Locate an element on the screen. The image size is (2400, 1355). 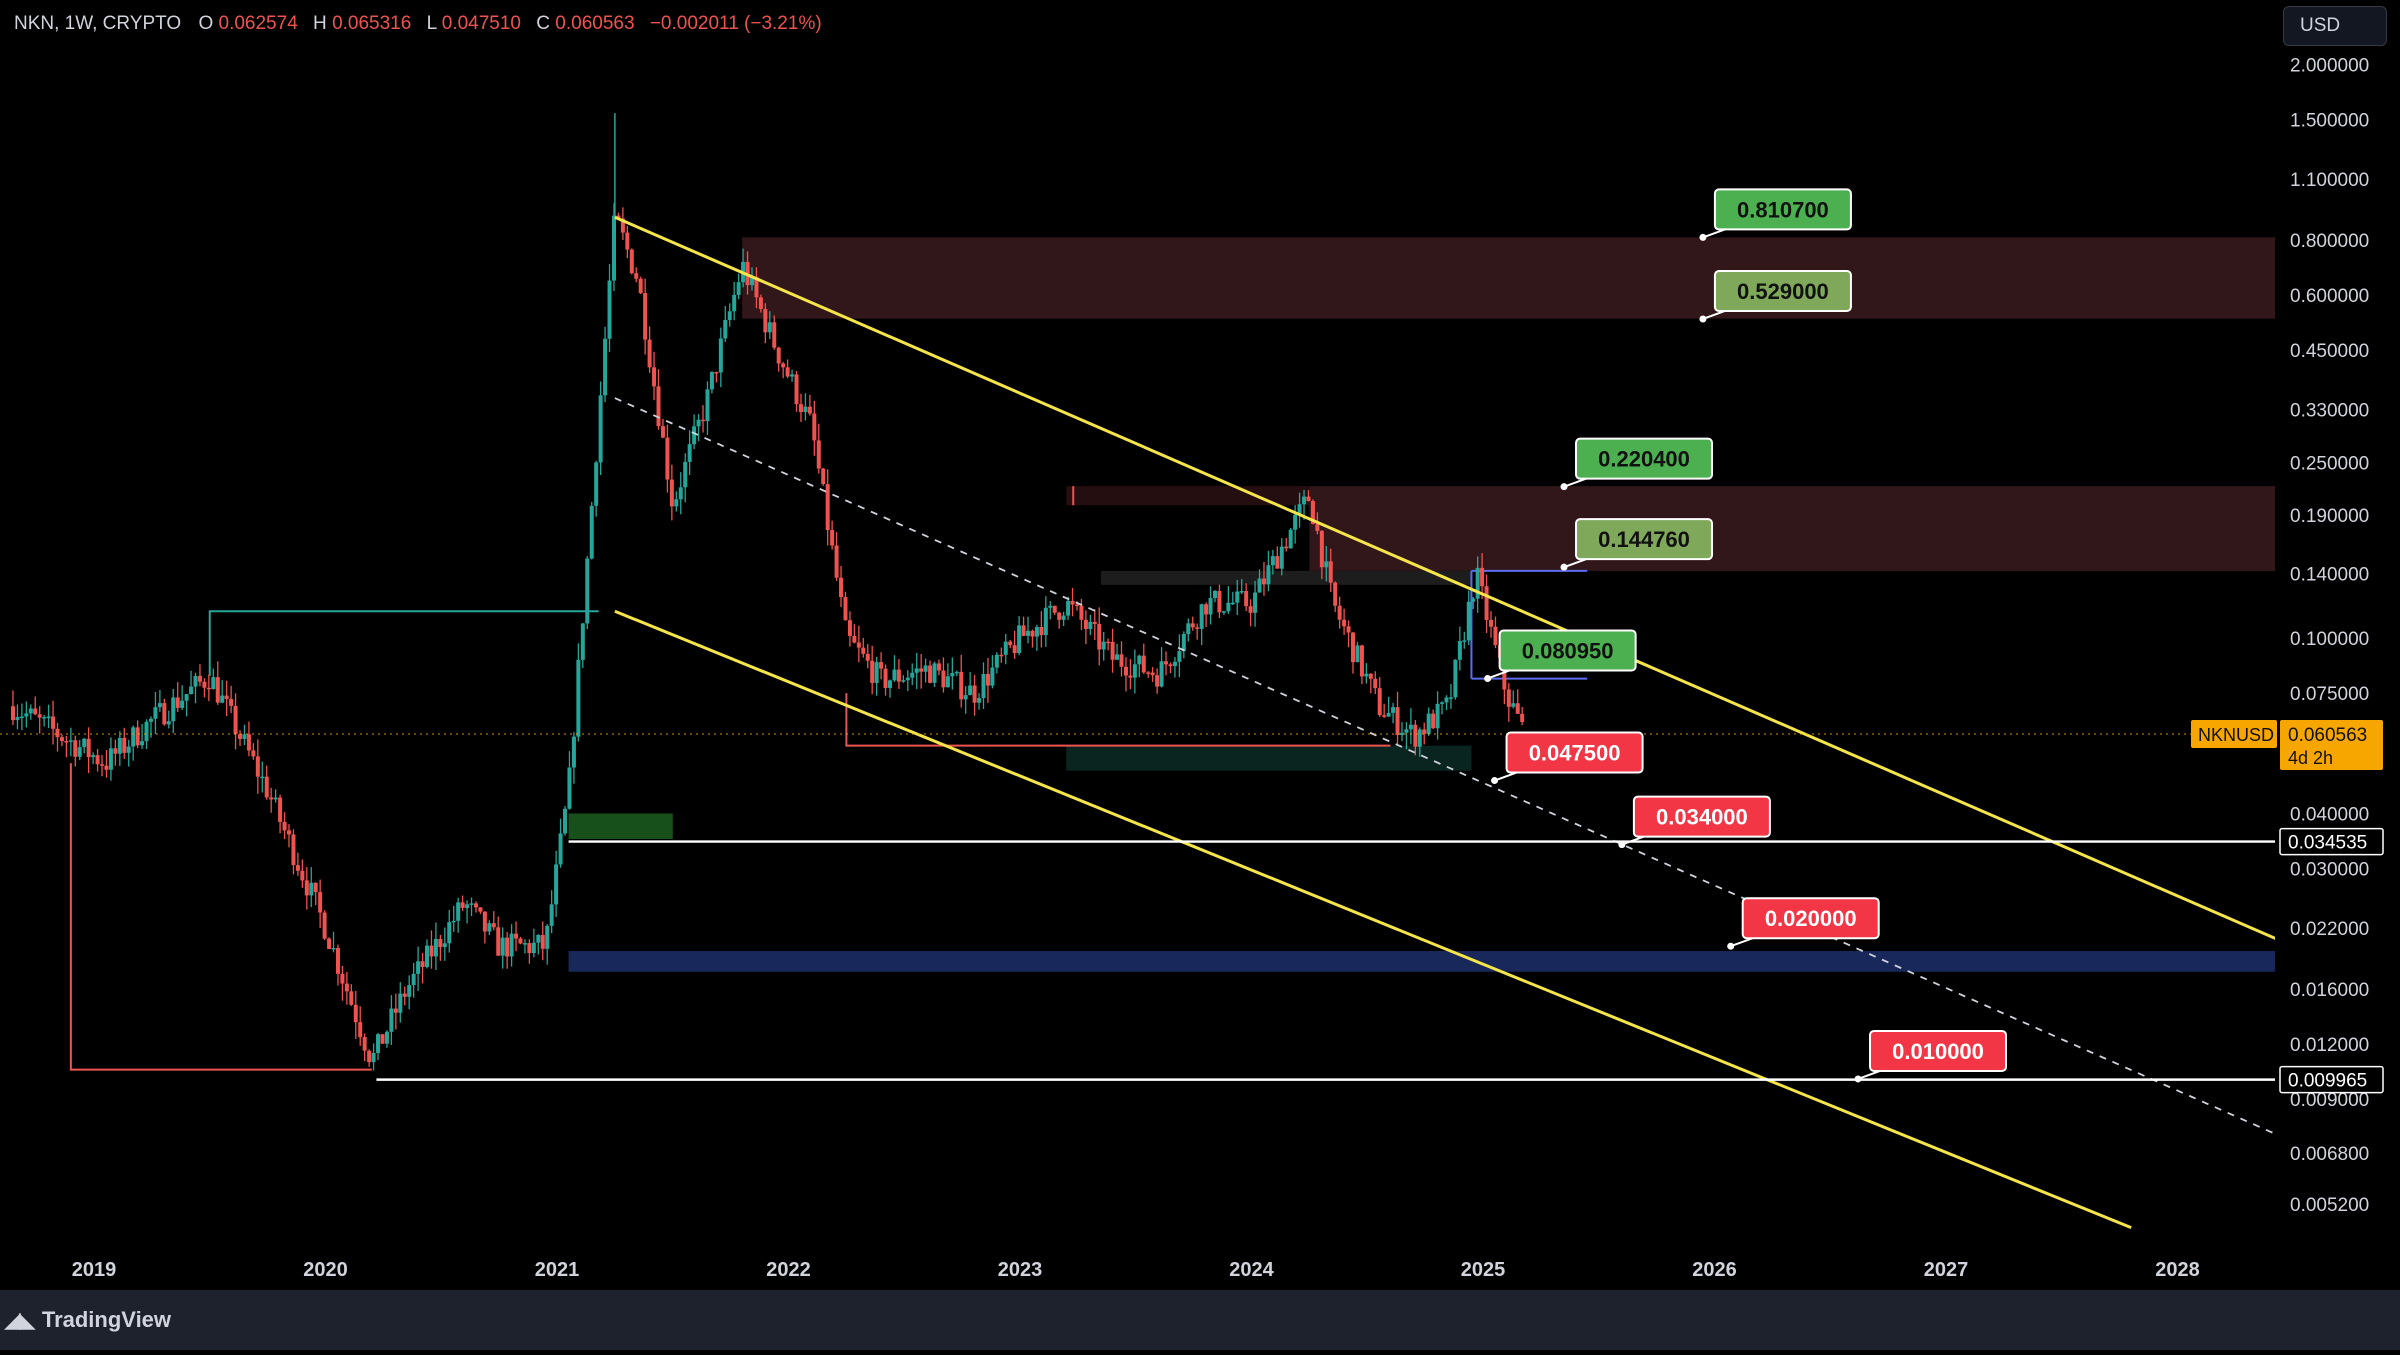
currency-button: USD is located at coordinates (2335, 26).